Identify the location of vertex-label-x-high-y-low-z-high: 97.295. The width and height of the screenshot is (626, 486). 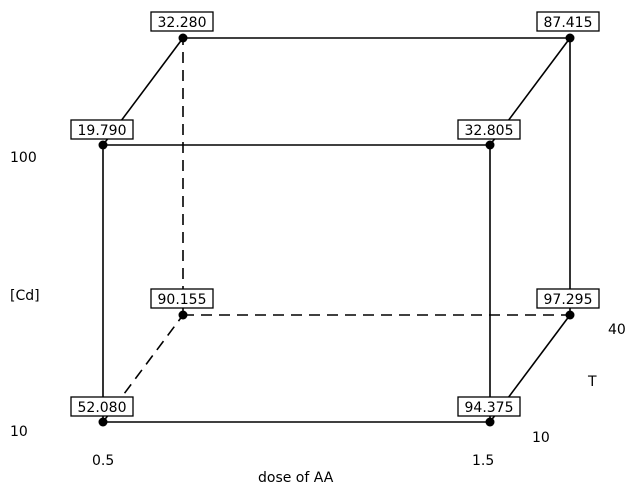
(568, 298).